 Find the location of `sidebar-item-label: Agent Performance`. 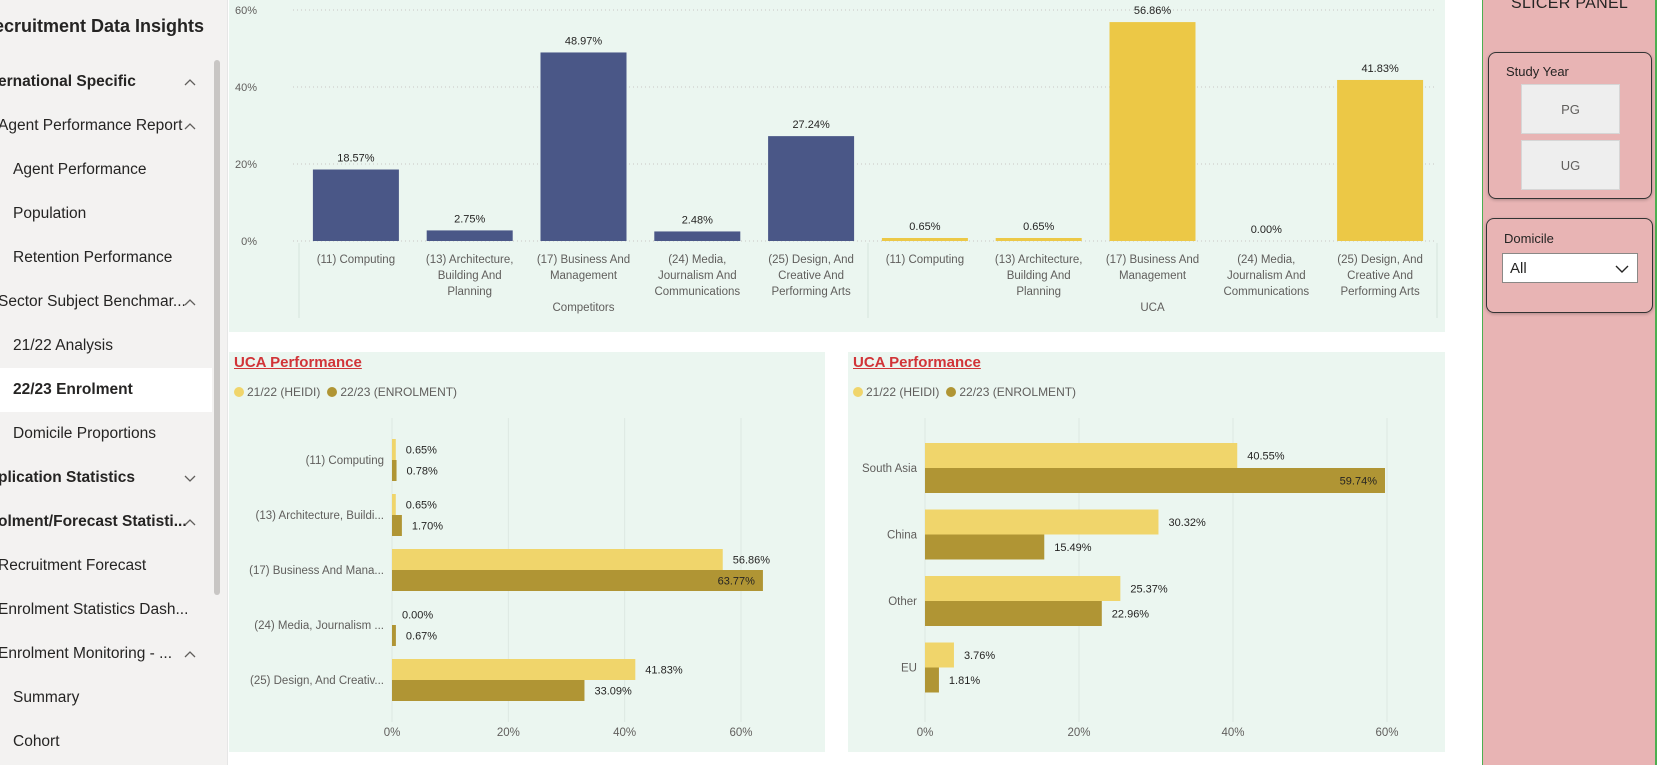

sidebar-item-label: Agent Performance is located at coordinates (80, 169).